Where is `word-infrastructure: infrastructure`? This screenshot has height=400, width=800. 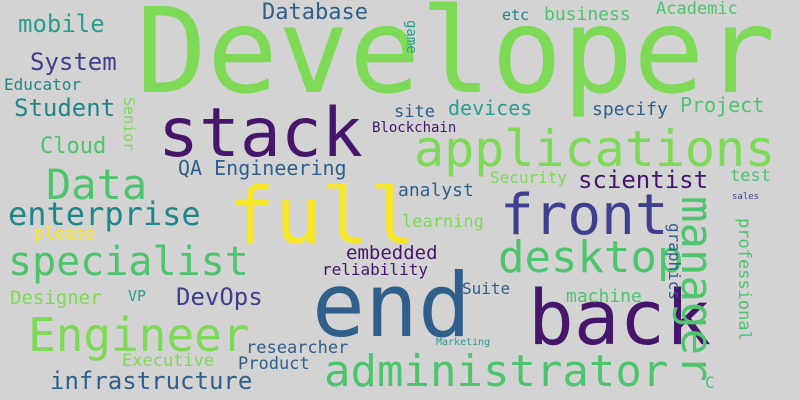 word-infrastructure: infrastructure is located at coordinates (151, 381).